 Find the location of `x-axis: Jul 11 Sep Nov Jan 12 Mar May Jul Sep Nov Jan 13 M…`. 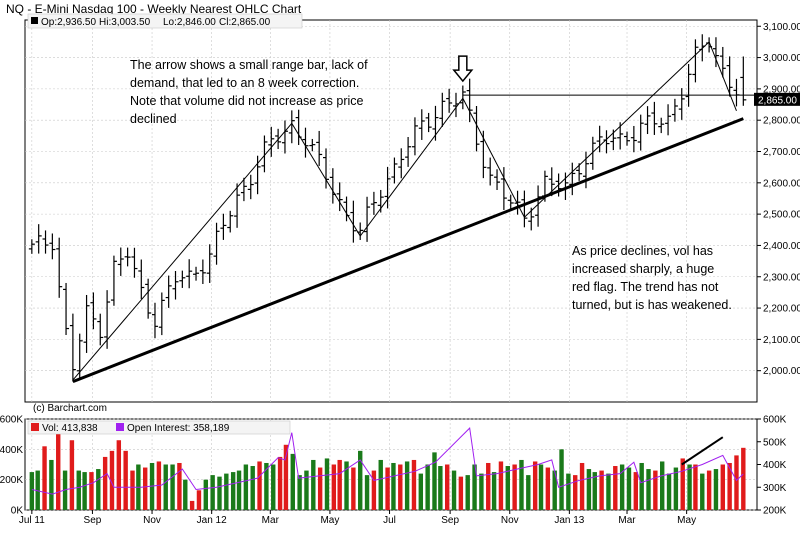

x-axis: Jul 11 Sep Nov Jan 12 Mar May Jul Sep Nov Jan 13 M… is located at coordinates (357, 518).